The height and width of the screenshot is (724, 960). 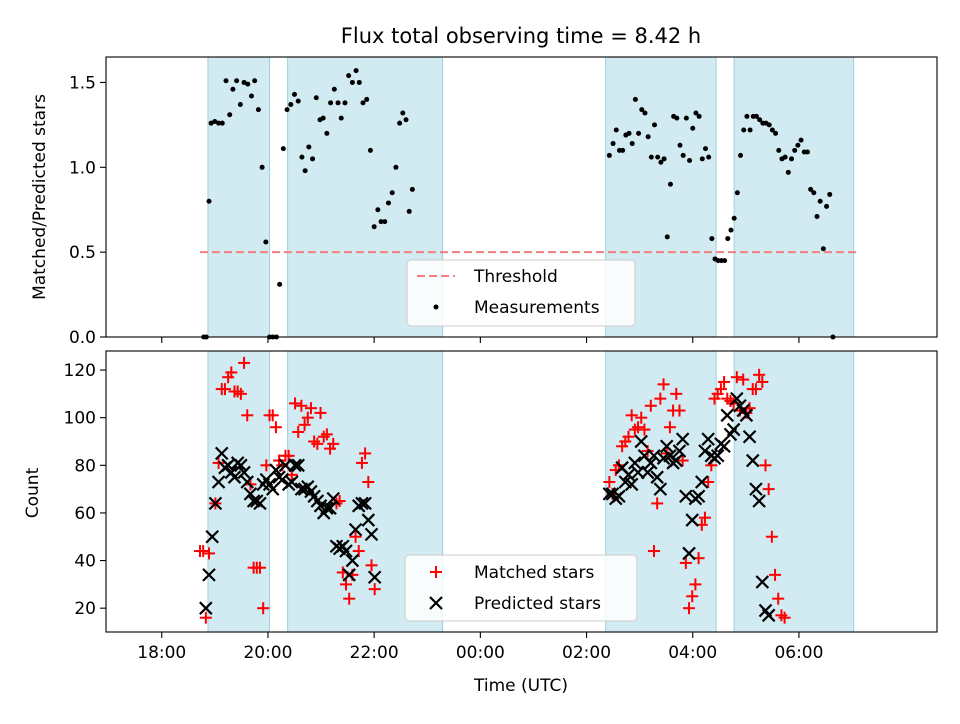 What do you see at coordinates (436, 307) in the screenshot?
I see `legend-measurements-swatch` at bounding box center [436, 307].